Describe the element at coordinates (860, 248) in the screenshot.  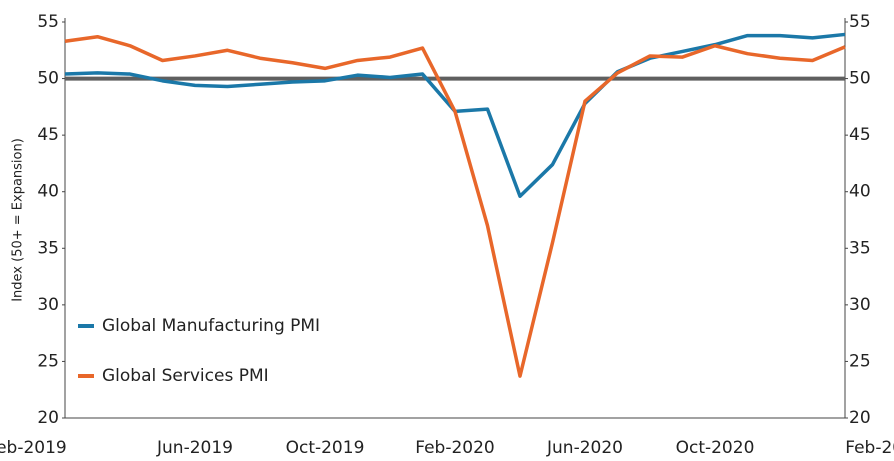
I see `y2-tick-label: 35` at that location.